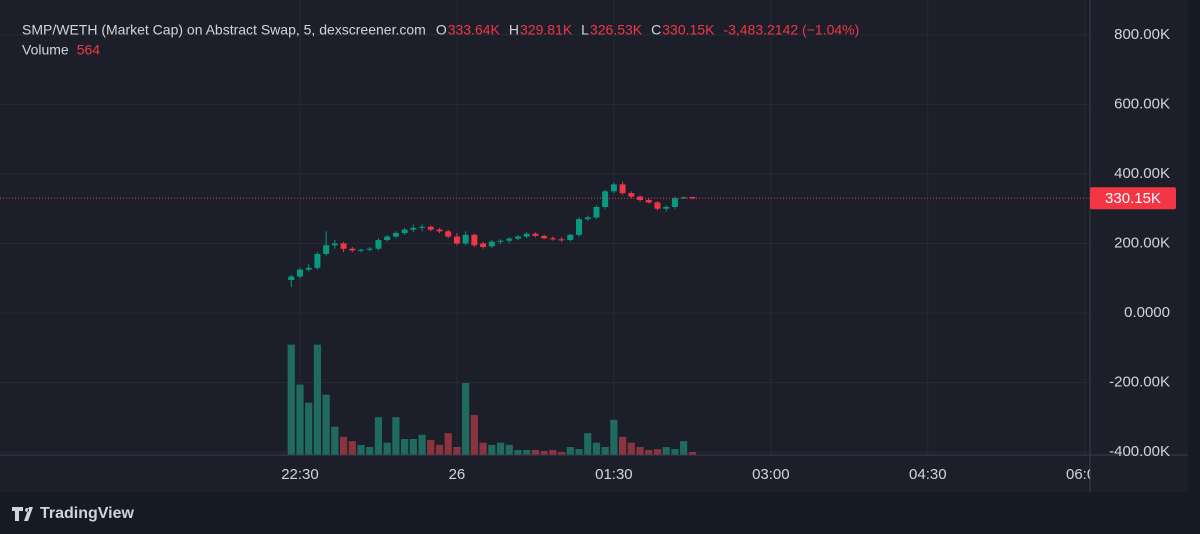  What do you see at coordinates (22, 514) in the screenshot?
I see `logo-icon` at bounding box center [22, 514].